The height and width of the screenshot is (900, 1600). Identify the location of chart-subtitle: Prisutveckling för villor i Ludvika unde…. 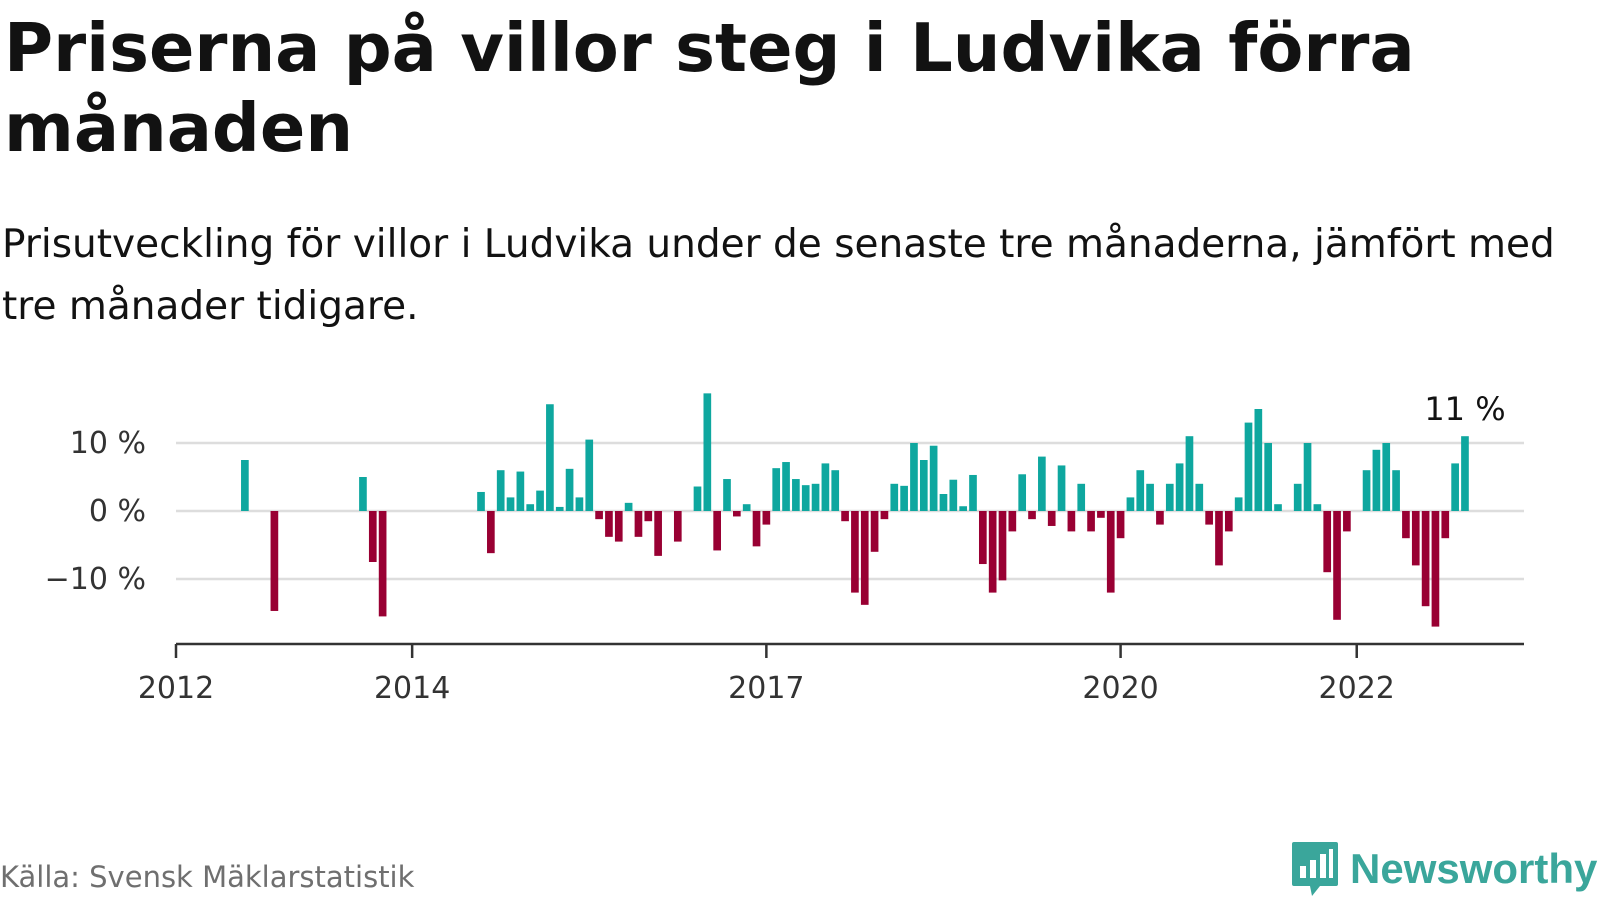
(778, 275).